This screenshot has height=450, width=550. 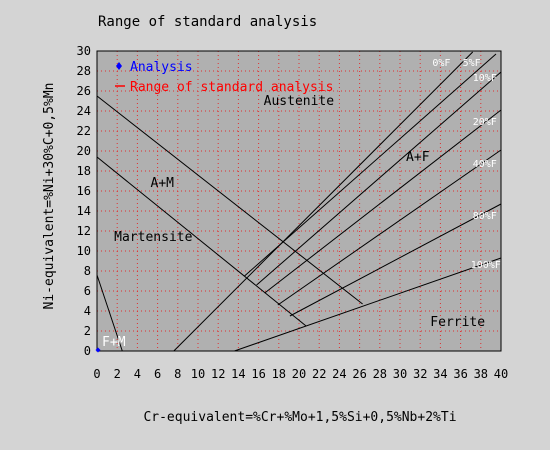 I want to click on annotation-a-m: A+M, so click(x=163, y=183).